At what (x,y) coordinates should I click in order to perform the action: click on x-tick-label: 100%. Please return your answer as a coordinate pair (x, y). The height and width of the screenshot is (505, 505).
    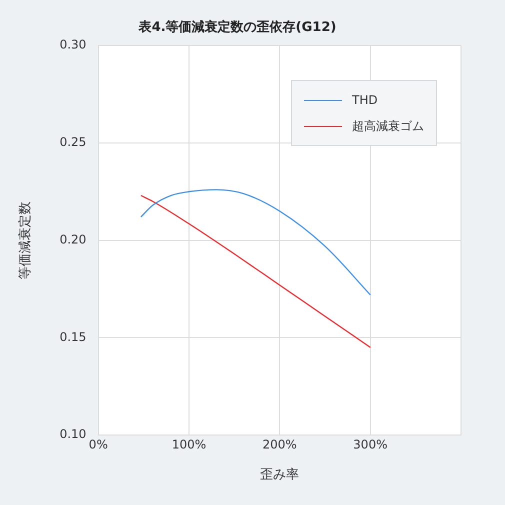
    Looking at the image, I should click on (189, 444).